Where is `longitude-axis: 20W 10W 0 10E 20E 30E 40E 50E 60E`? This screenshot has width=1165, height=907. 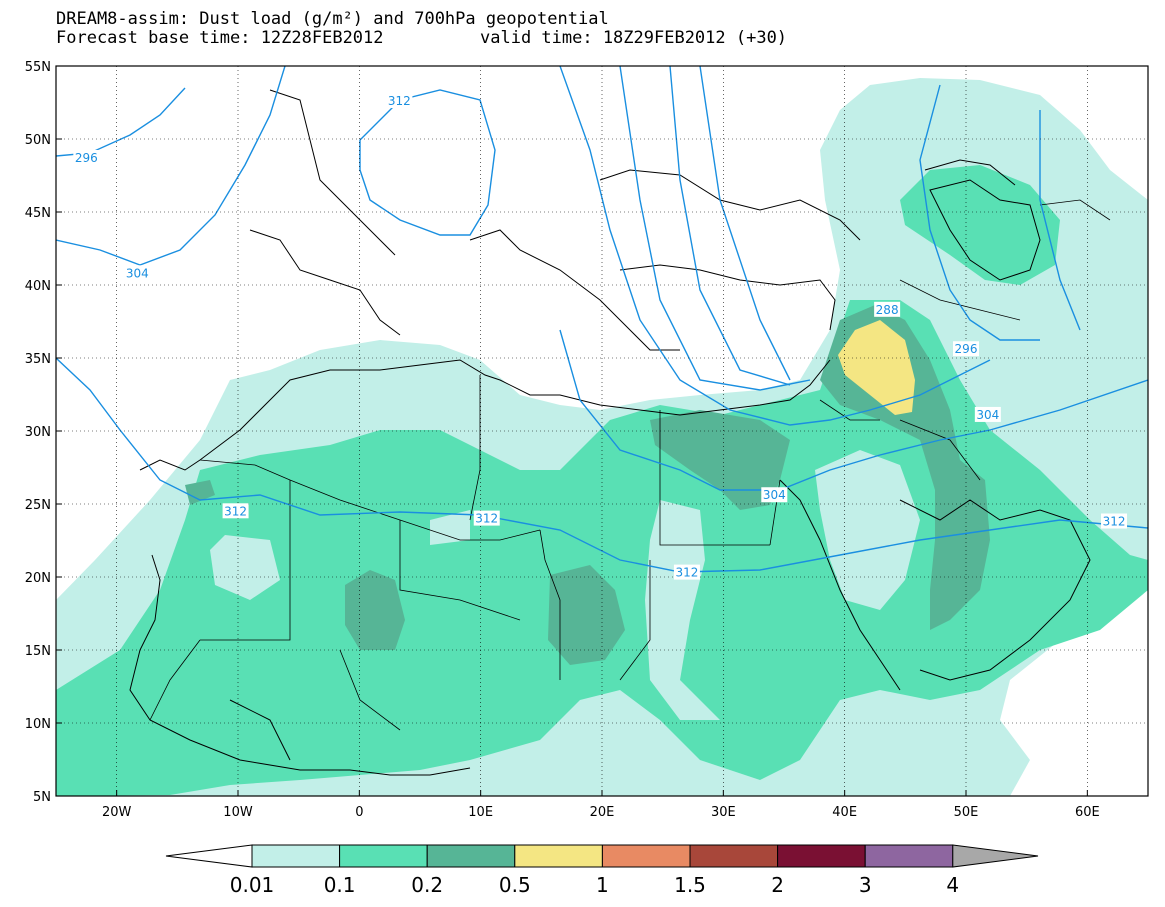 longitude-axis: 20W 10W 0 10E 20E 30E 40E 50E 60E is located at coordinates (601, 805).